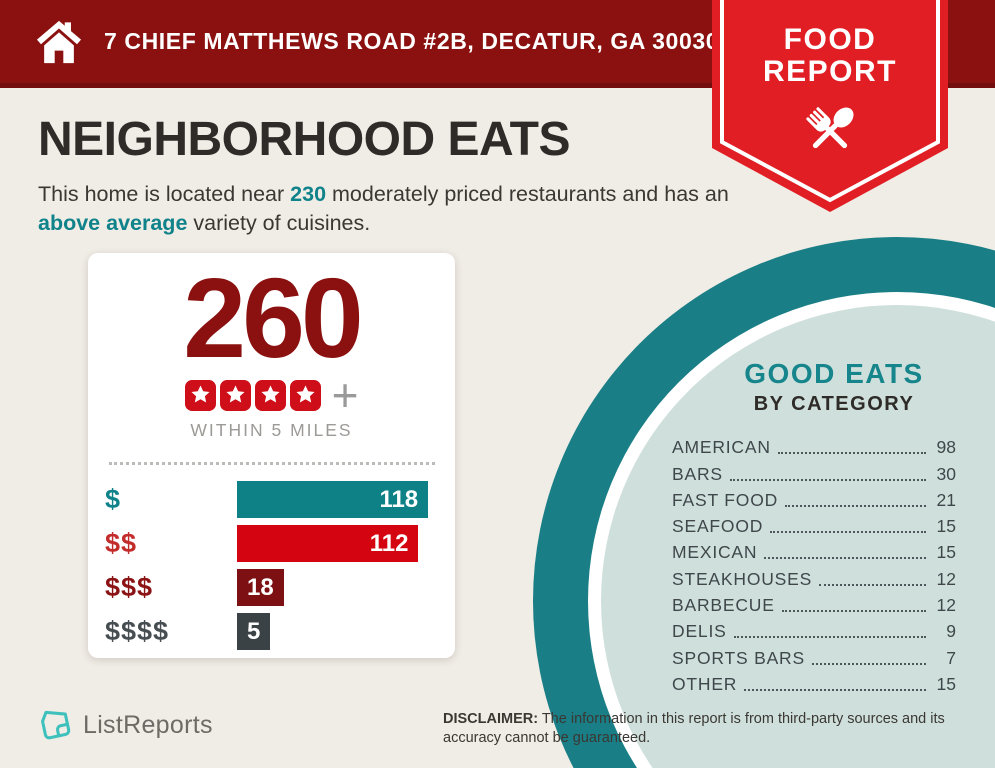 This screenshot has width=995, height=768. What do you see at coordinates (280, 631) in the screenshot?
I see `price-tier-row: $$$$ 5` at bounding box center [280, 631].